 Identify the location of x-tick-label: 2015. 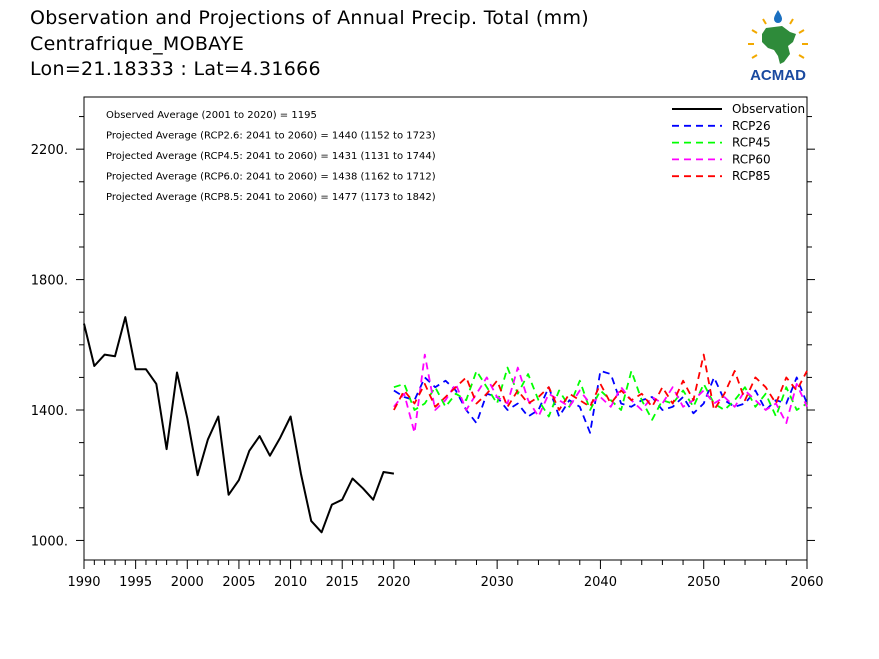
(342, 582).